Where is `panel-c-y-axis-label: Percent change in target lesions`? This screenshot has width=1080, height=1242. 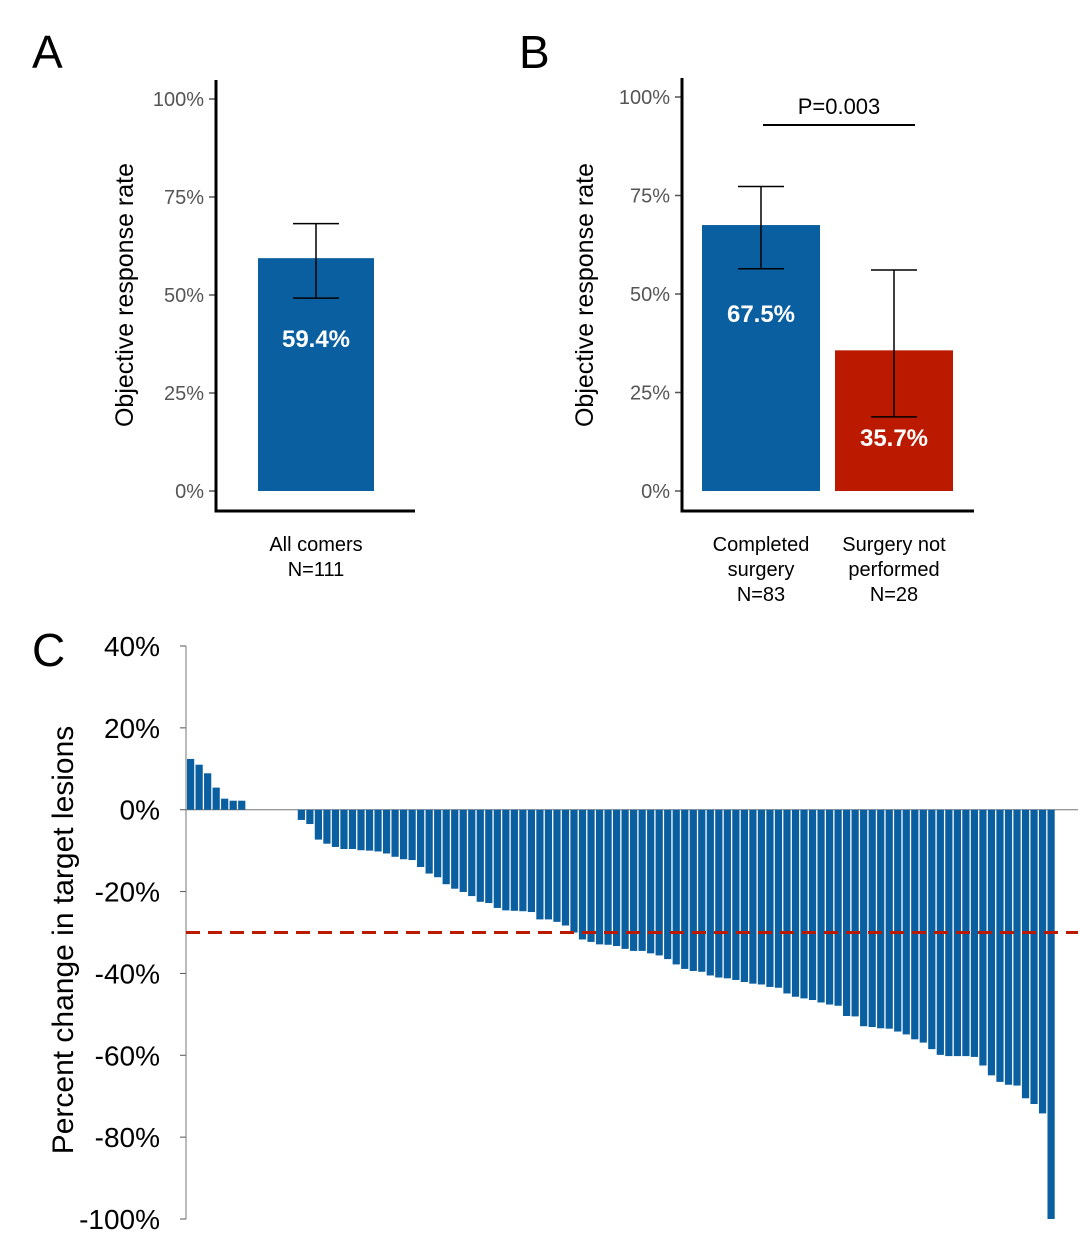
panel-c-y-axis-label: Percent change in target lesions is located at coordinates (63, 940).